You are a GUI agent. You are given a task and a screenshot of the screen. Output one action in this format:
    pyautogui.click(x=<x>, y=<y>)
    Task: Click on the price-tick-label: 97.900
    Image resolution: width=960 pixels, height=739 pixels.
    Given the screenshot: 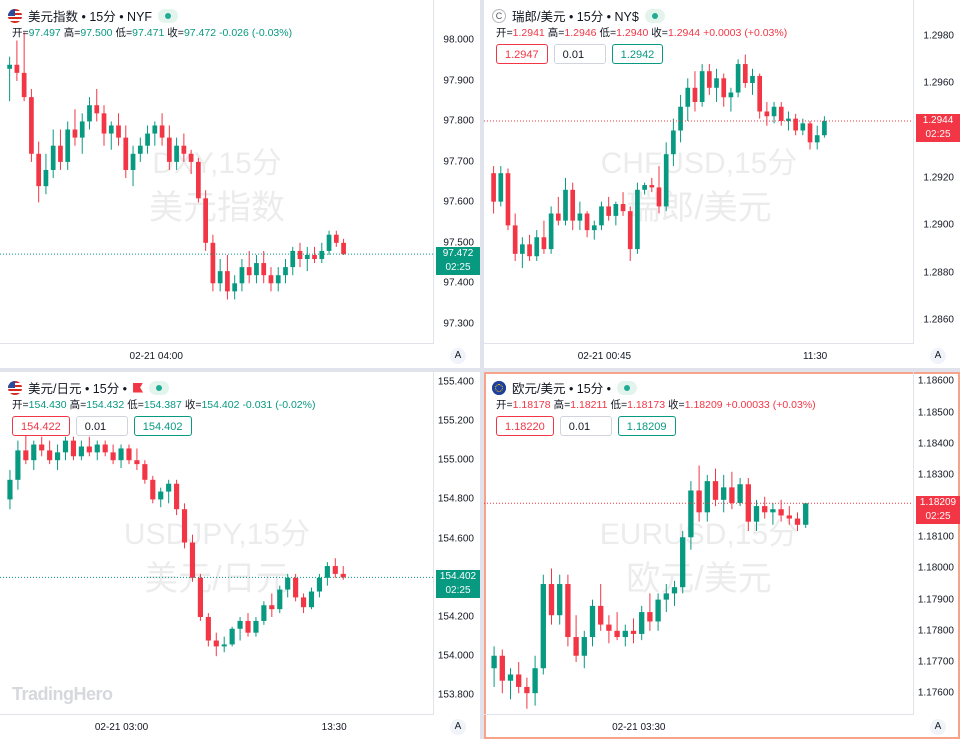 What is the action you would take?
    pyautogui.click(x=458, y=81)
    